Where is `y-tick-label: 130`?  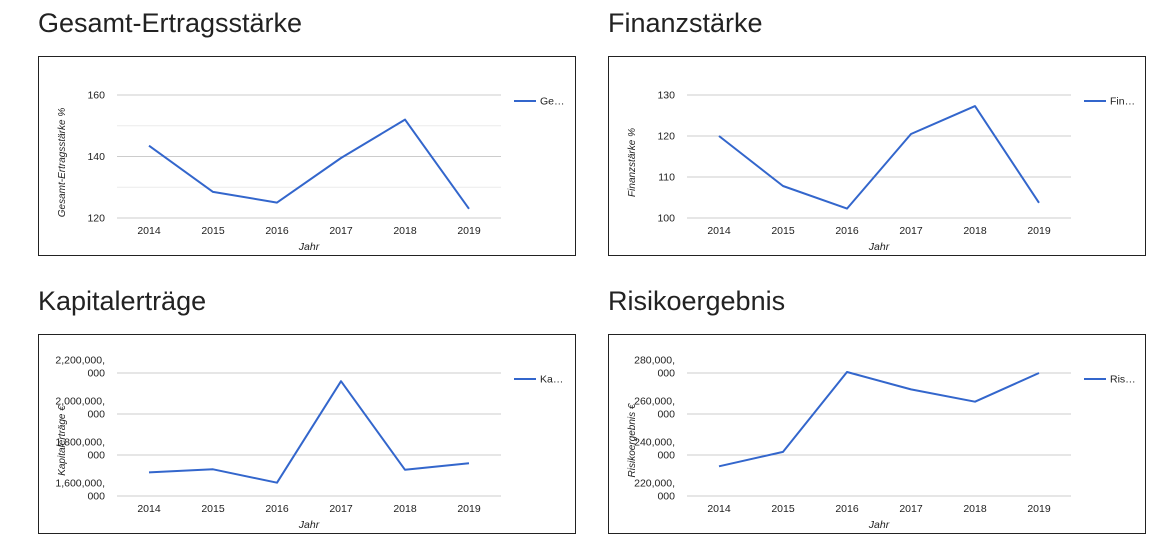 y-tick-label: 130 is located at coordinates (666, 96).